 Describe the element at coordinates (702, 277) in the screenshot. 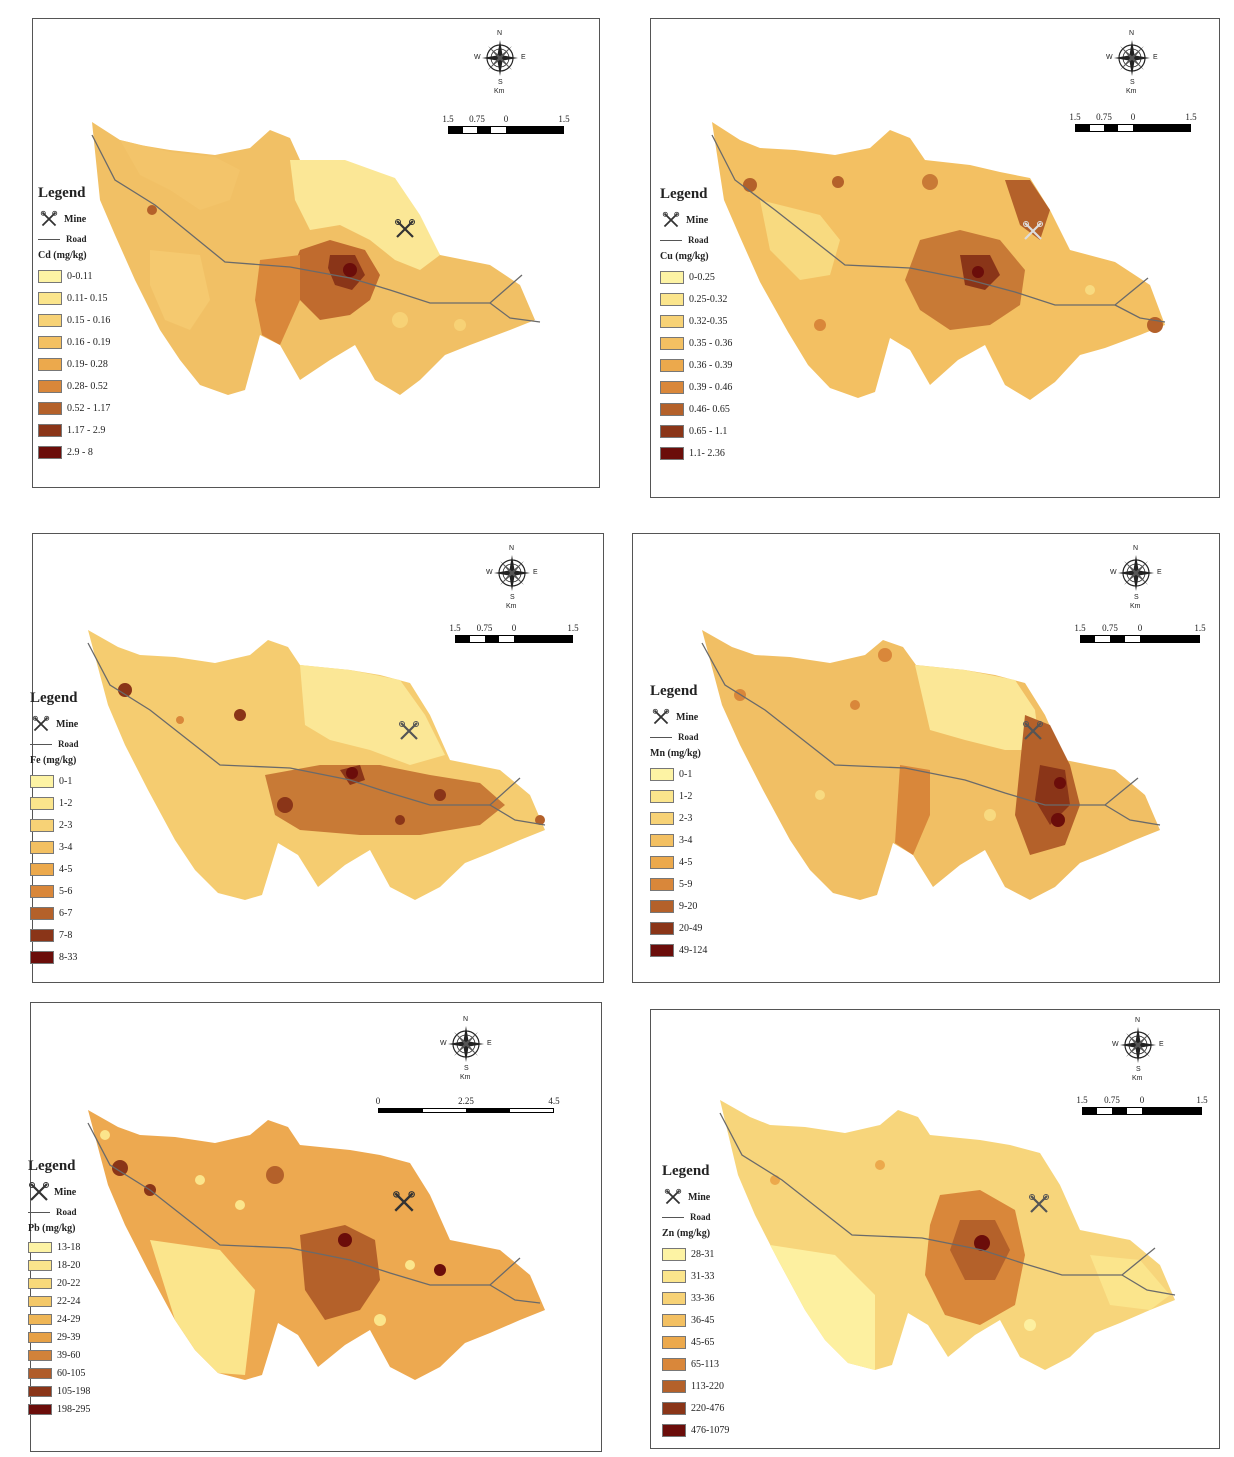

I see `class-label: 0-0.25` at that location.